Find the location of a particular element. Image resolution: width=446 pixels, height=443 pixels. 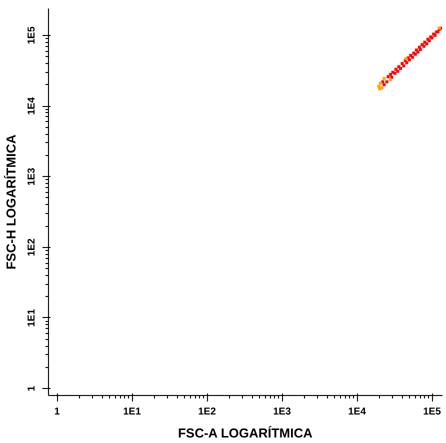

y-tick-label: 1E1 is located at coordinates (32, 317).